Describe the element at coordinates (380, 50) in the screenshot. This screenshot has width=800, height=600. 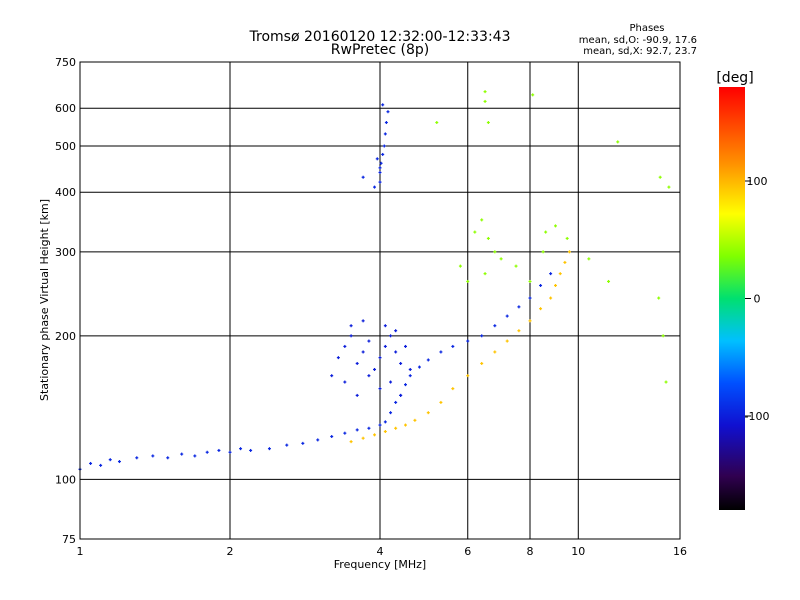
I see `chart-title-line2: RwPretec (8p)` at that location.